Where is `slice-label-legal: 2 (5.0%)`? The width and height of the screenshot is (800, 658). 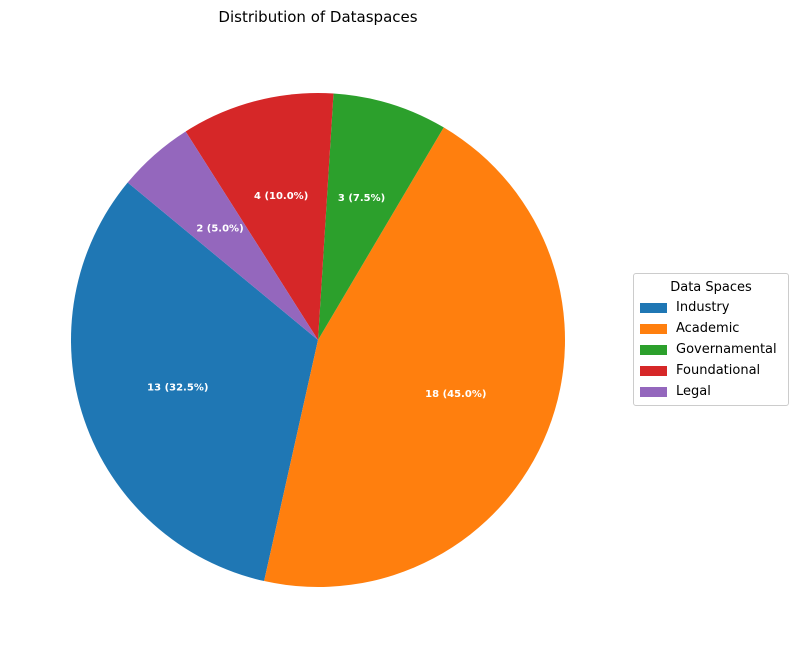
slice-label-legal: 2 (5.0%) is located at coordinates (219, 228).